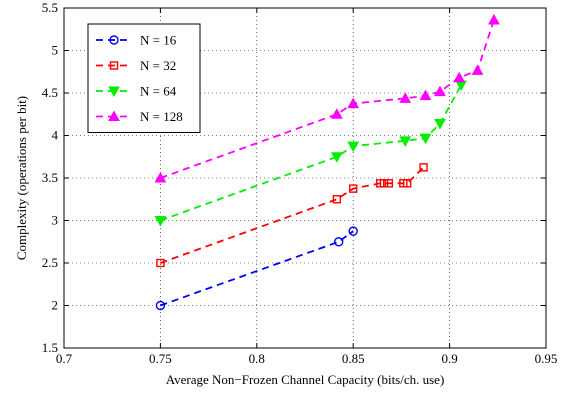  What do you see at coordinates (546, 358) in the screenshot?
I see `x-tick-label: 0.95` at bounding box center [546, 358].